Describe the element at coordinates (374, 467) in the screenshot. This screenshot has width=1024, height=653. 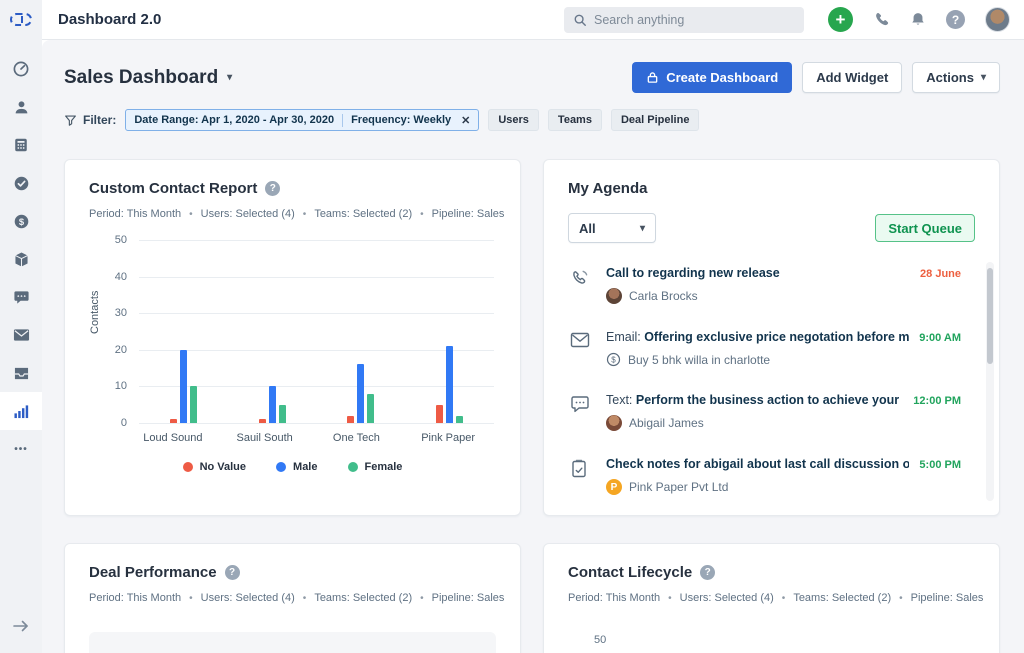
I see `legend-item: Female` at that location.